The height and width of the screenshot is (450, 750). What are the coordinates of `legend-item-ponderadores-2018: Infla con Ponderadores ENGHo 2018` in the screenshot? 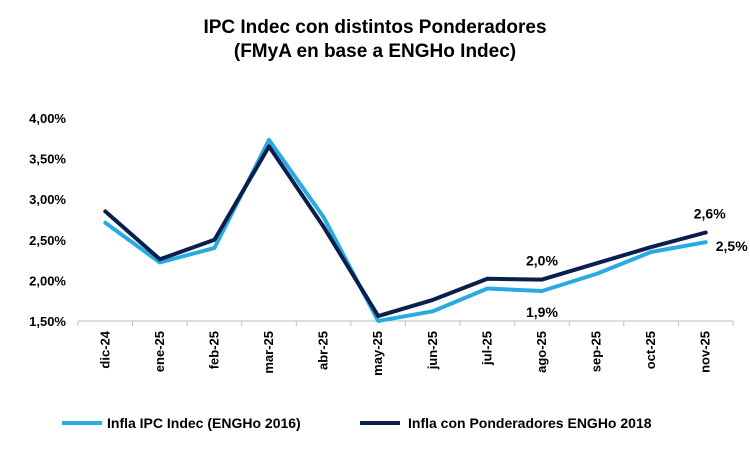 It's located at (506, 423).